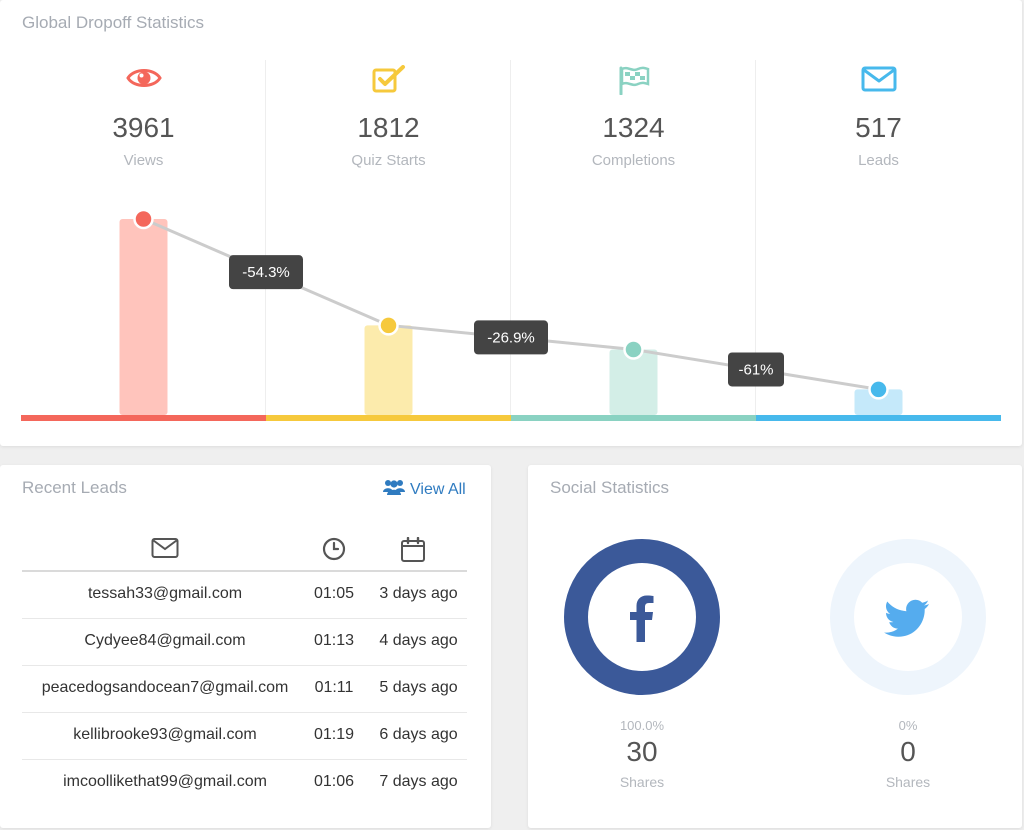  I want to click on facebook-share-ring, so click(642, 617).